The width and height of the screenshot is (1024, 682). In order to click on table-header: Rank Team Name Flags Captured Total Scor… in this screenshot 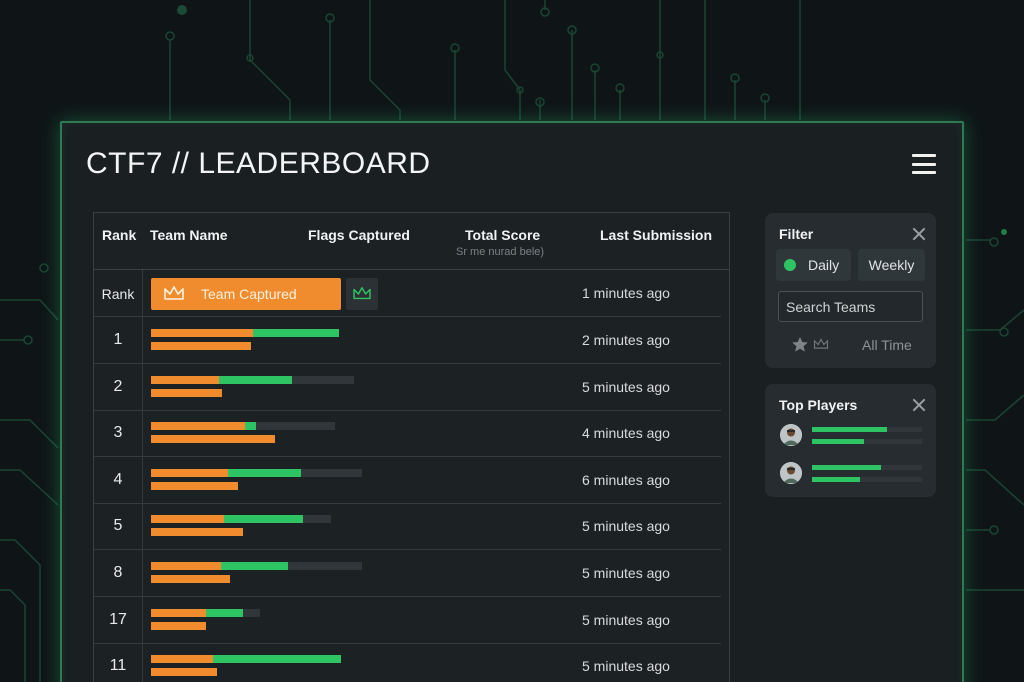, I will do `click(411, 241)`.